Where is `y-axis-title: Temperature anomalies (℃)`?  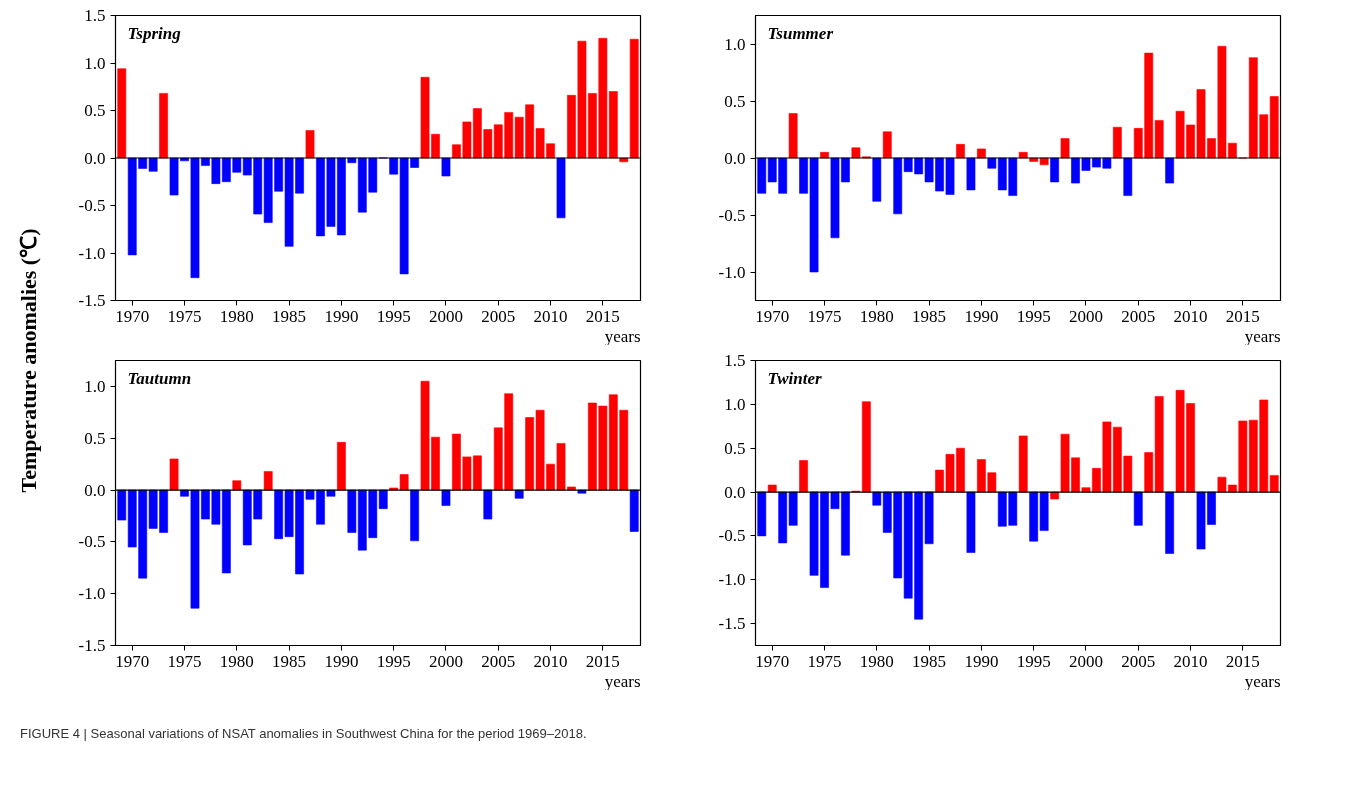 y-axis-title: Temperature anomalies (℃) is located at coordinates (28, 360).